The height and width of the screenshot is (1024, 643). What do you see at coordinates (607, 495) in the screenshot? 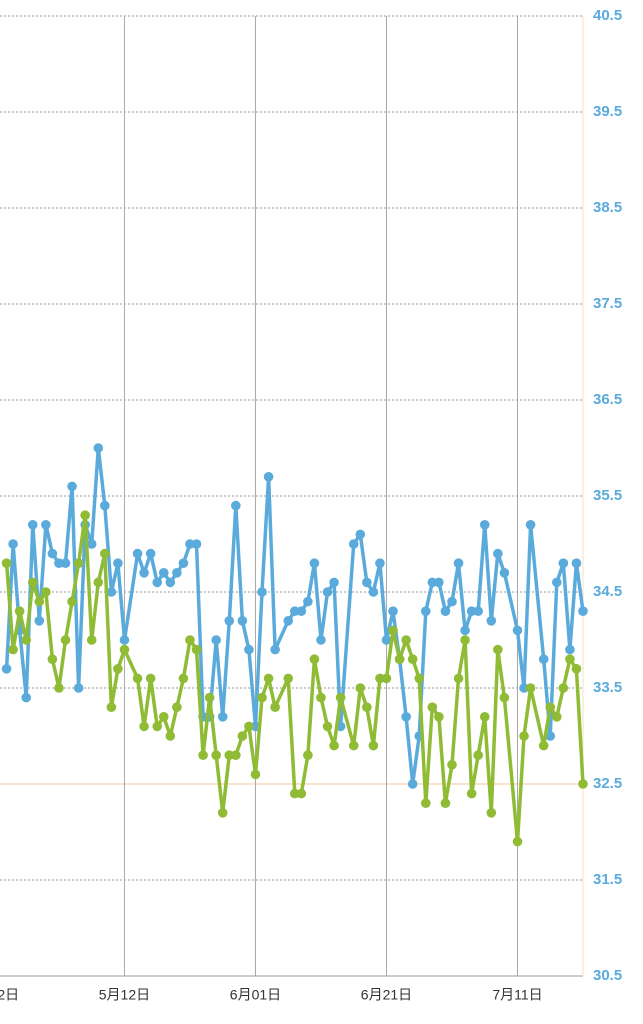
I see `y-tick-label: 35.5` at bounding box center [607, 495].